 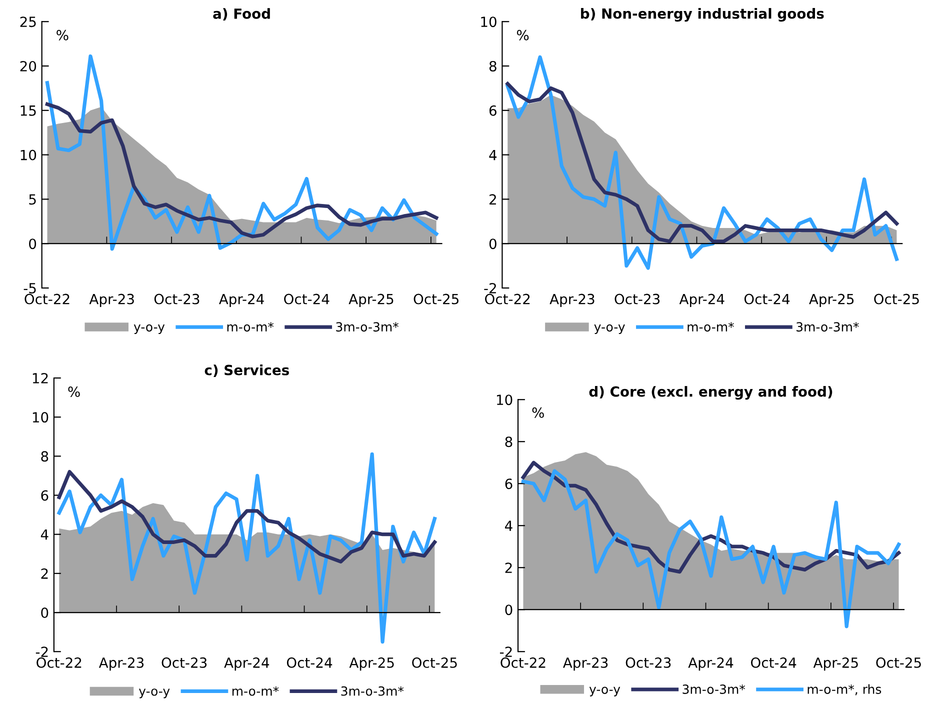 I want to click on y-tick-label: 20, so click(x=28, y=66).